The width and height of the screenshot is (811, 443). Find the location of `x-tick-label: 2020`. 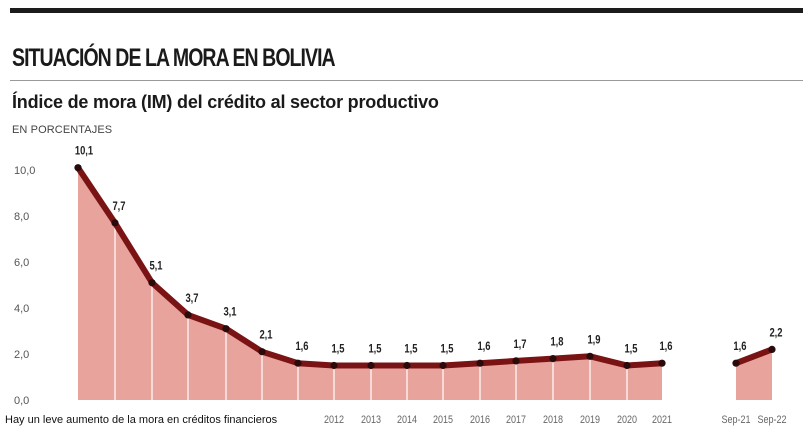

x-tick-label: 2020 is located at coordinates (627, 420).